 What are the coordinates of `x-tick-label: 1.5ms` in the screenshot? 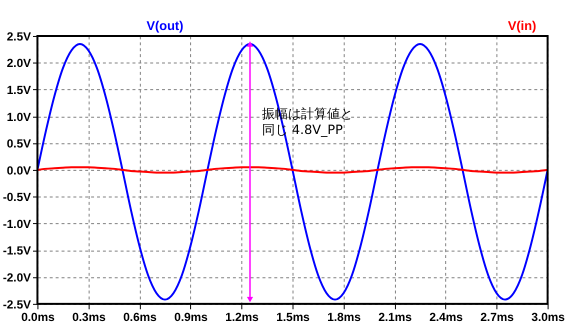 It's located at (293, 317).